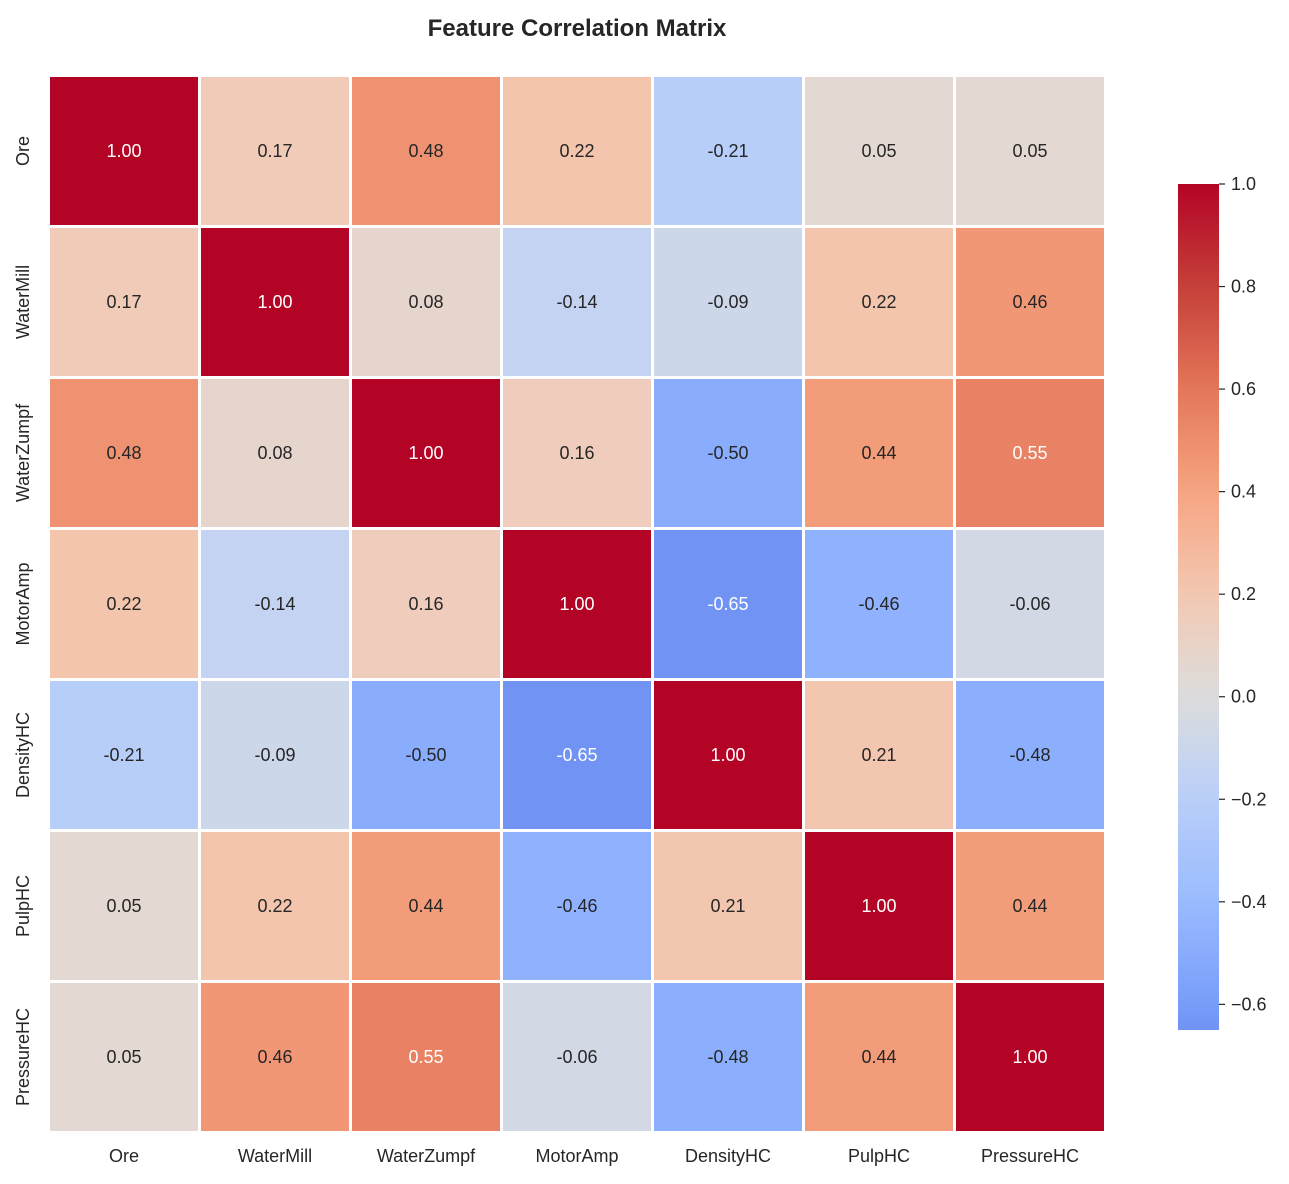 This screenshot has height=1184, width=1289. What do you see at coordinates (1243, 492) in the screenshot?
I see `colorbar-tick-label: 0.4` at bounding box center [1243, 492].